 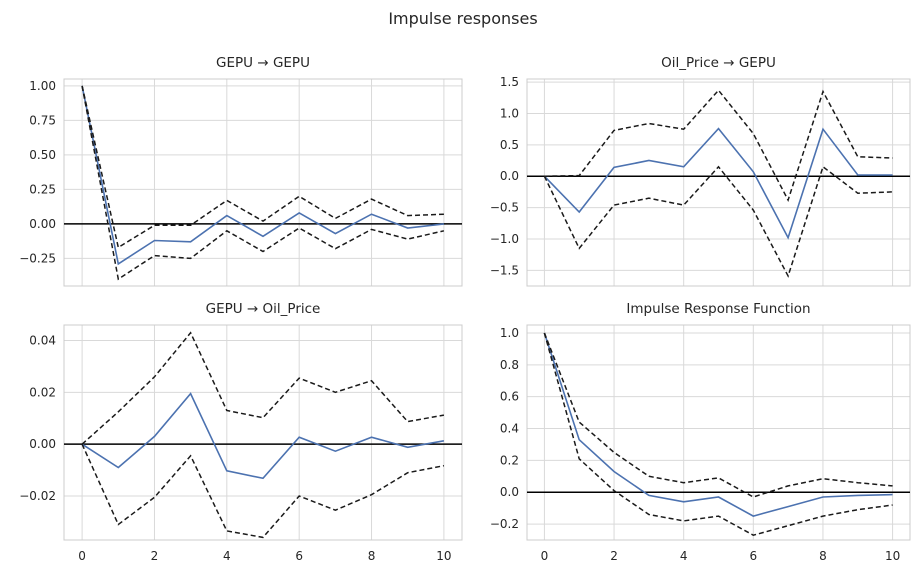 I want to click on y-tick-label: 0.50, so click(x=42, y=155).